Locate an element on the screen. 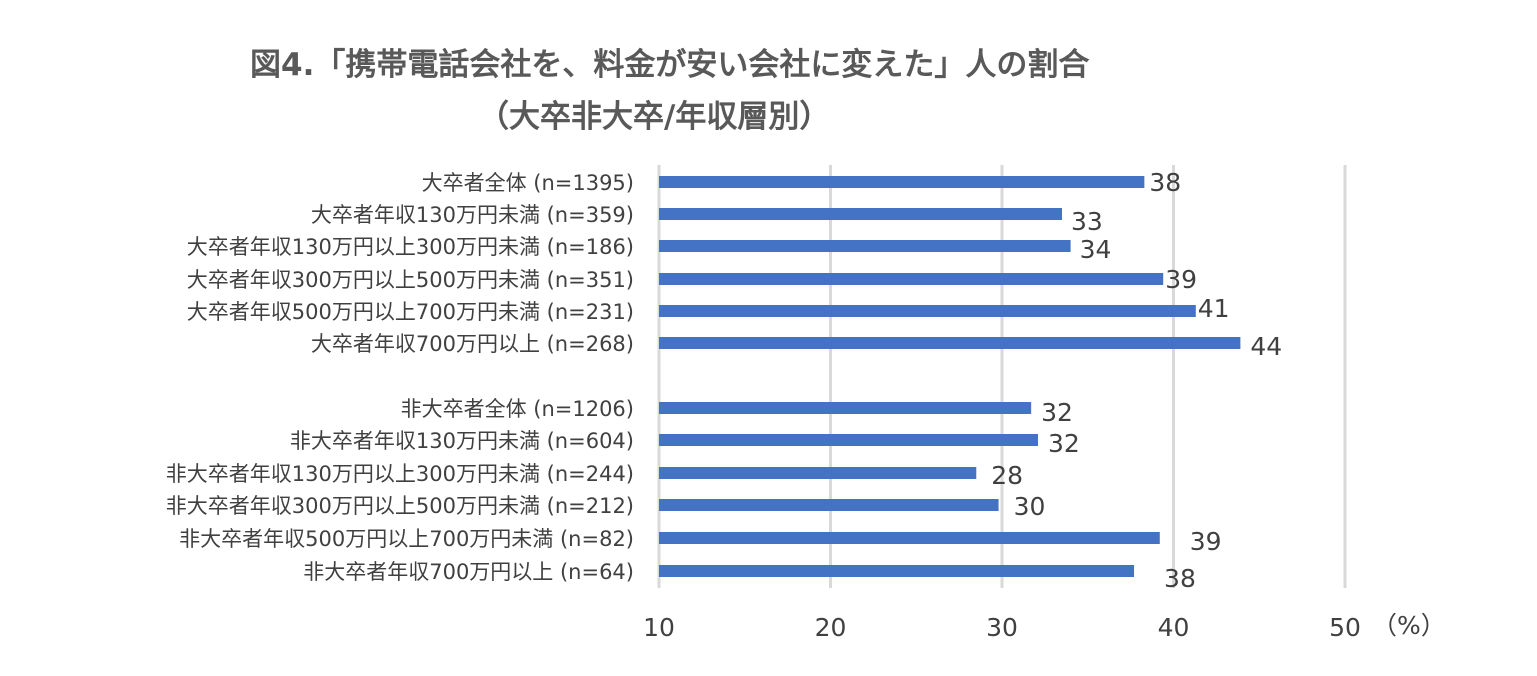 The height and width of the screenshot is (676, 1537). data-label: 44 is located at coordinates (1266, 346).